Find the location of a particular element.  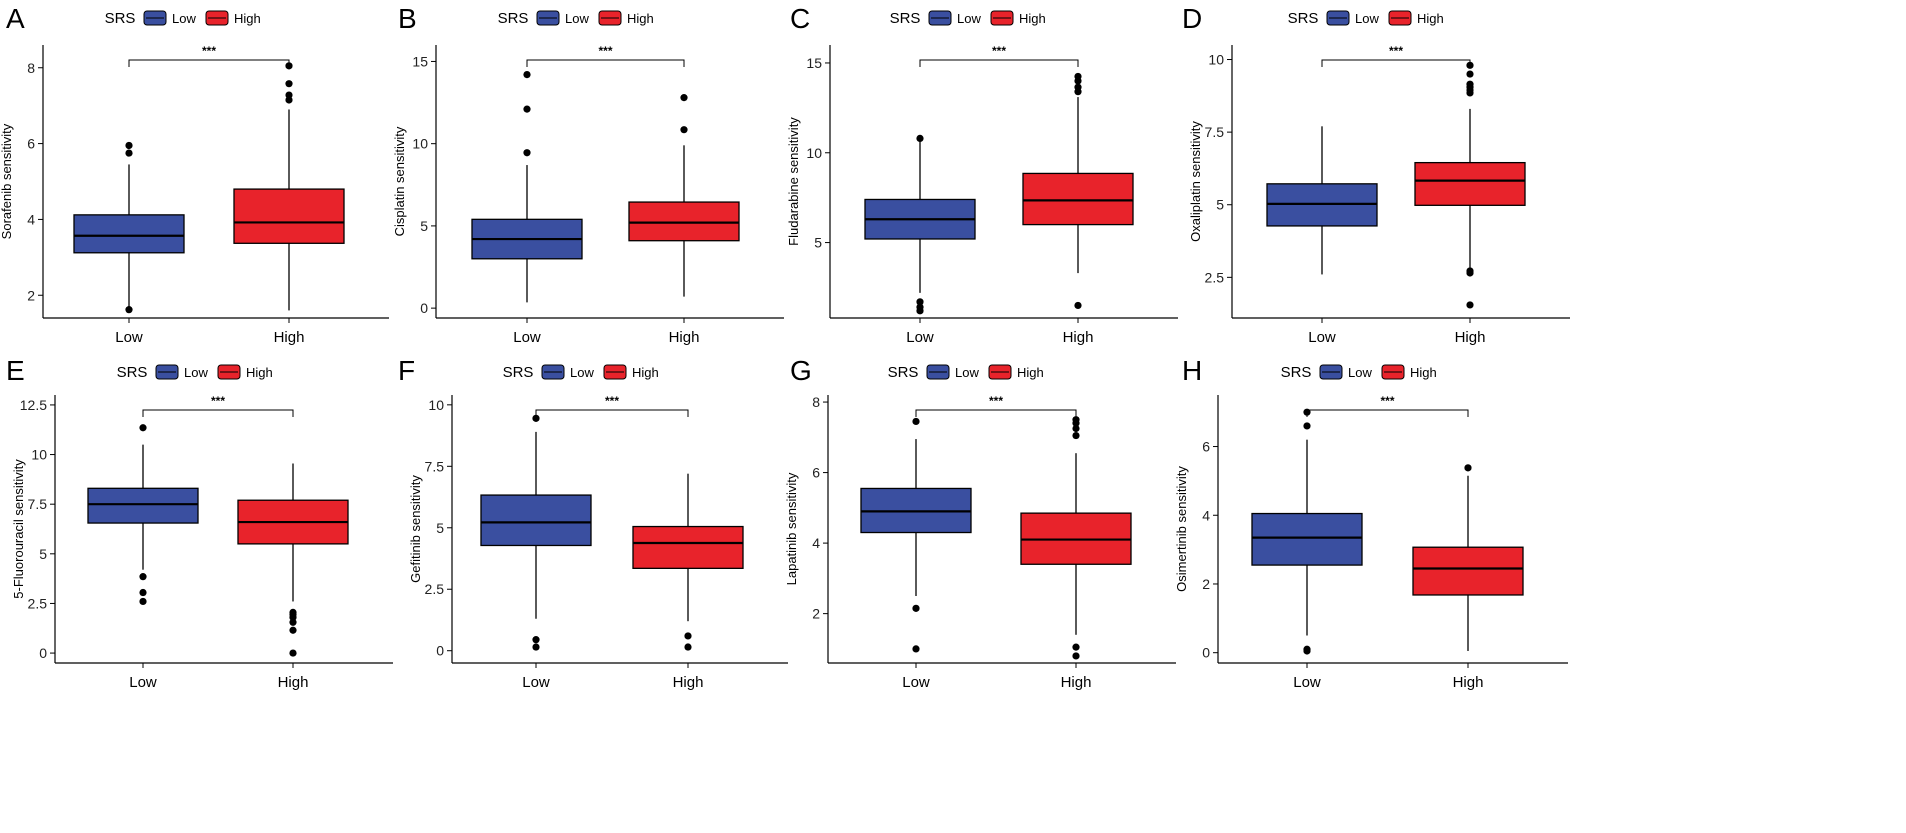

panel-letter: F is located at coordinates (406, 370).